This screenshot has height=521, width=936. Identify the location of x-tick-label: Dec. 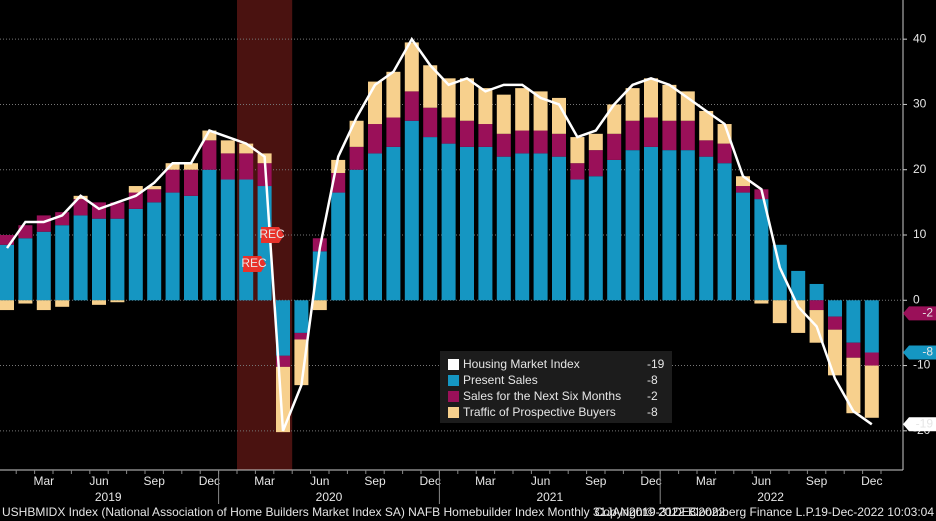
(209, 481).